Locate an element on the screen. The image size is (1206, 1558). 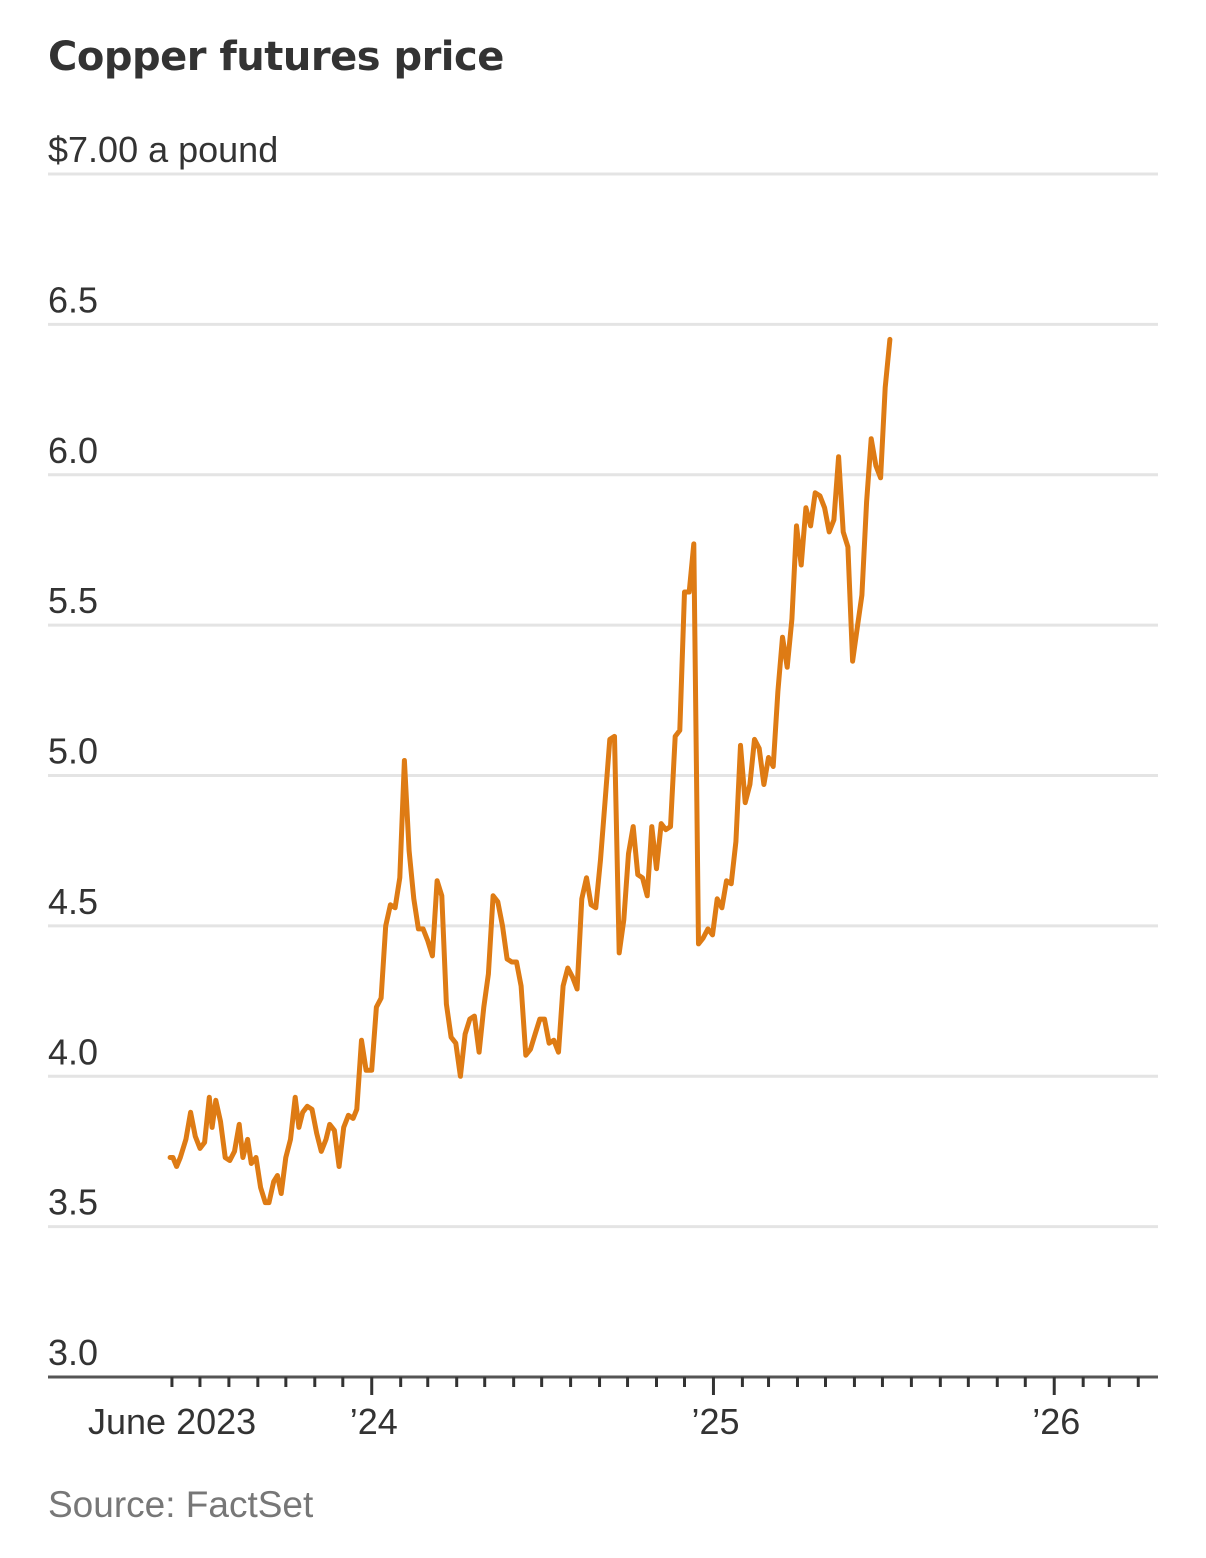
x-axis-labels: June 2023 ’24 ’25 ’26 is located at coordinates (584, 1421).